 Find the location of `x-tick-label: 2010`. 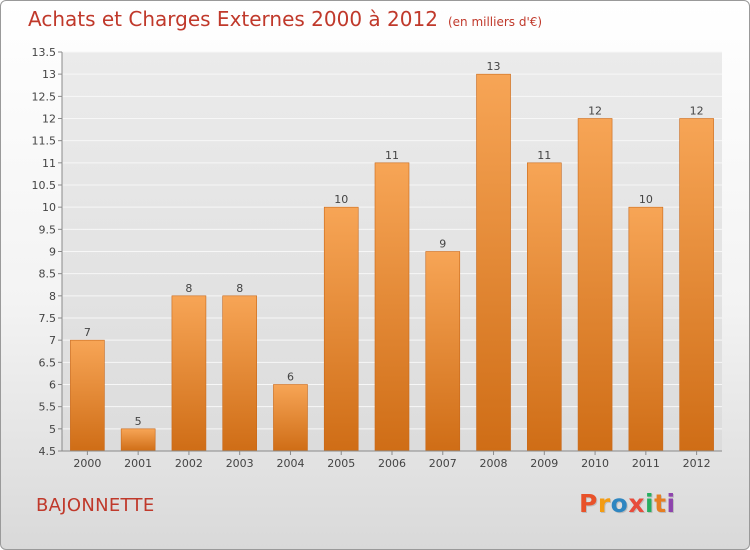

x-tick-label: 2010 is located at coordinates (595, 463).